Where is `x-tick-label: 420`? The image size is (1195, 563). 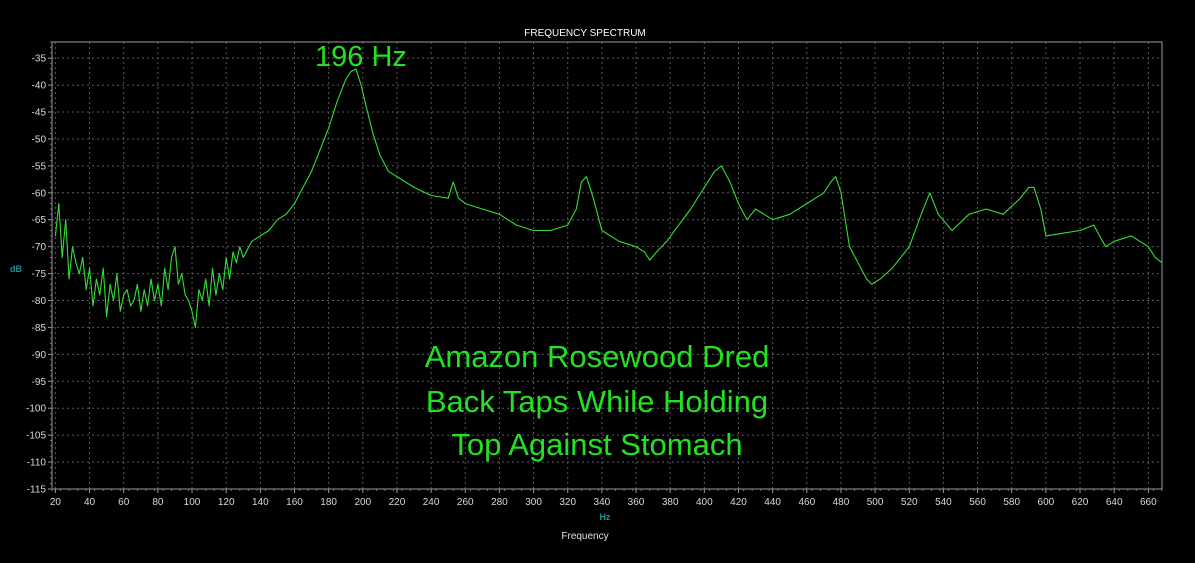 x-tick-label: 420 is located at coordinates (738, 502).